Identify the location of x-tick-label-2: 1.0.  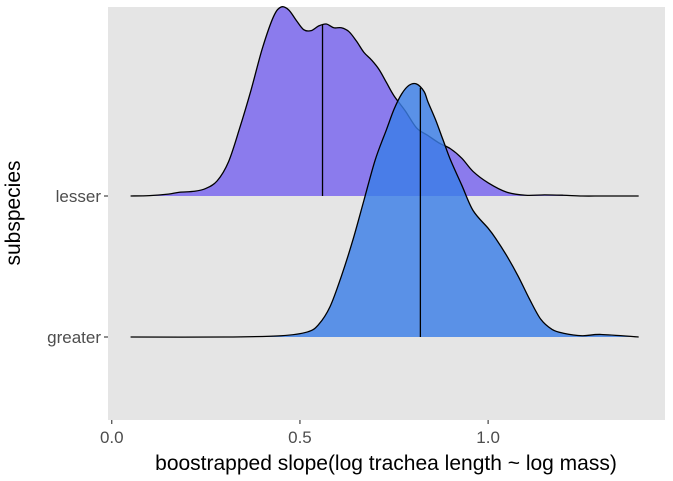
(488, 437).